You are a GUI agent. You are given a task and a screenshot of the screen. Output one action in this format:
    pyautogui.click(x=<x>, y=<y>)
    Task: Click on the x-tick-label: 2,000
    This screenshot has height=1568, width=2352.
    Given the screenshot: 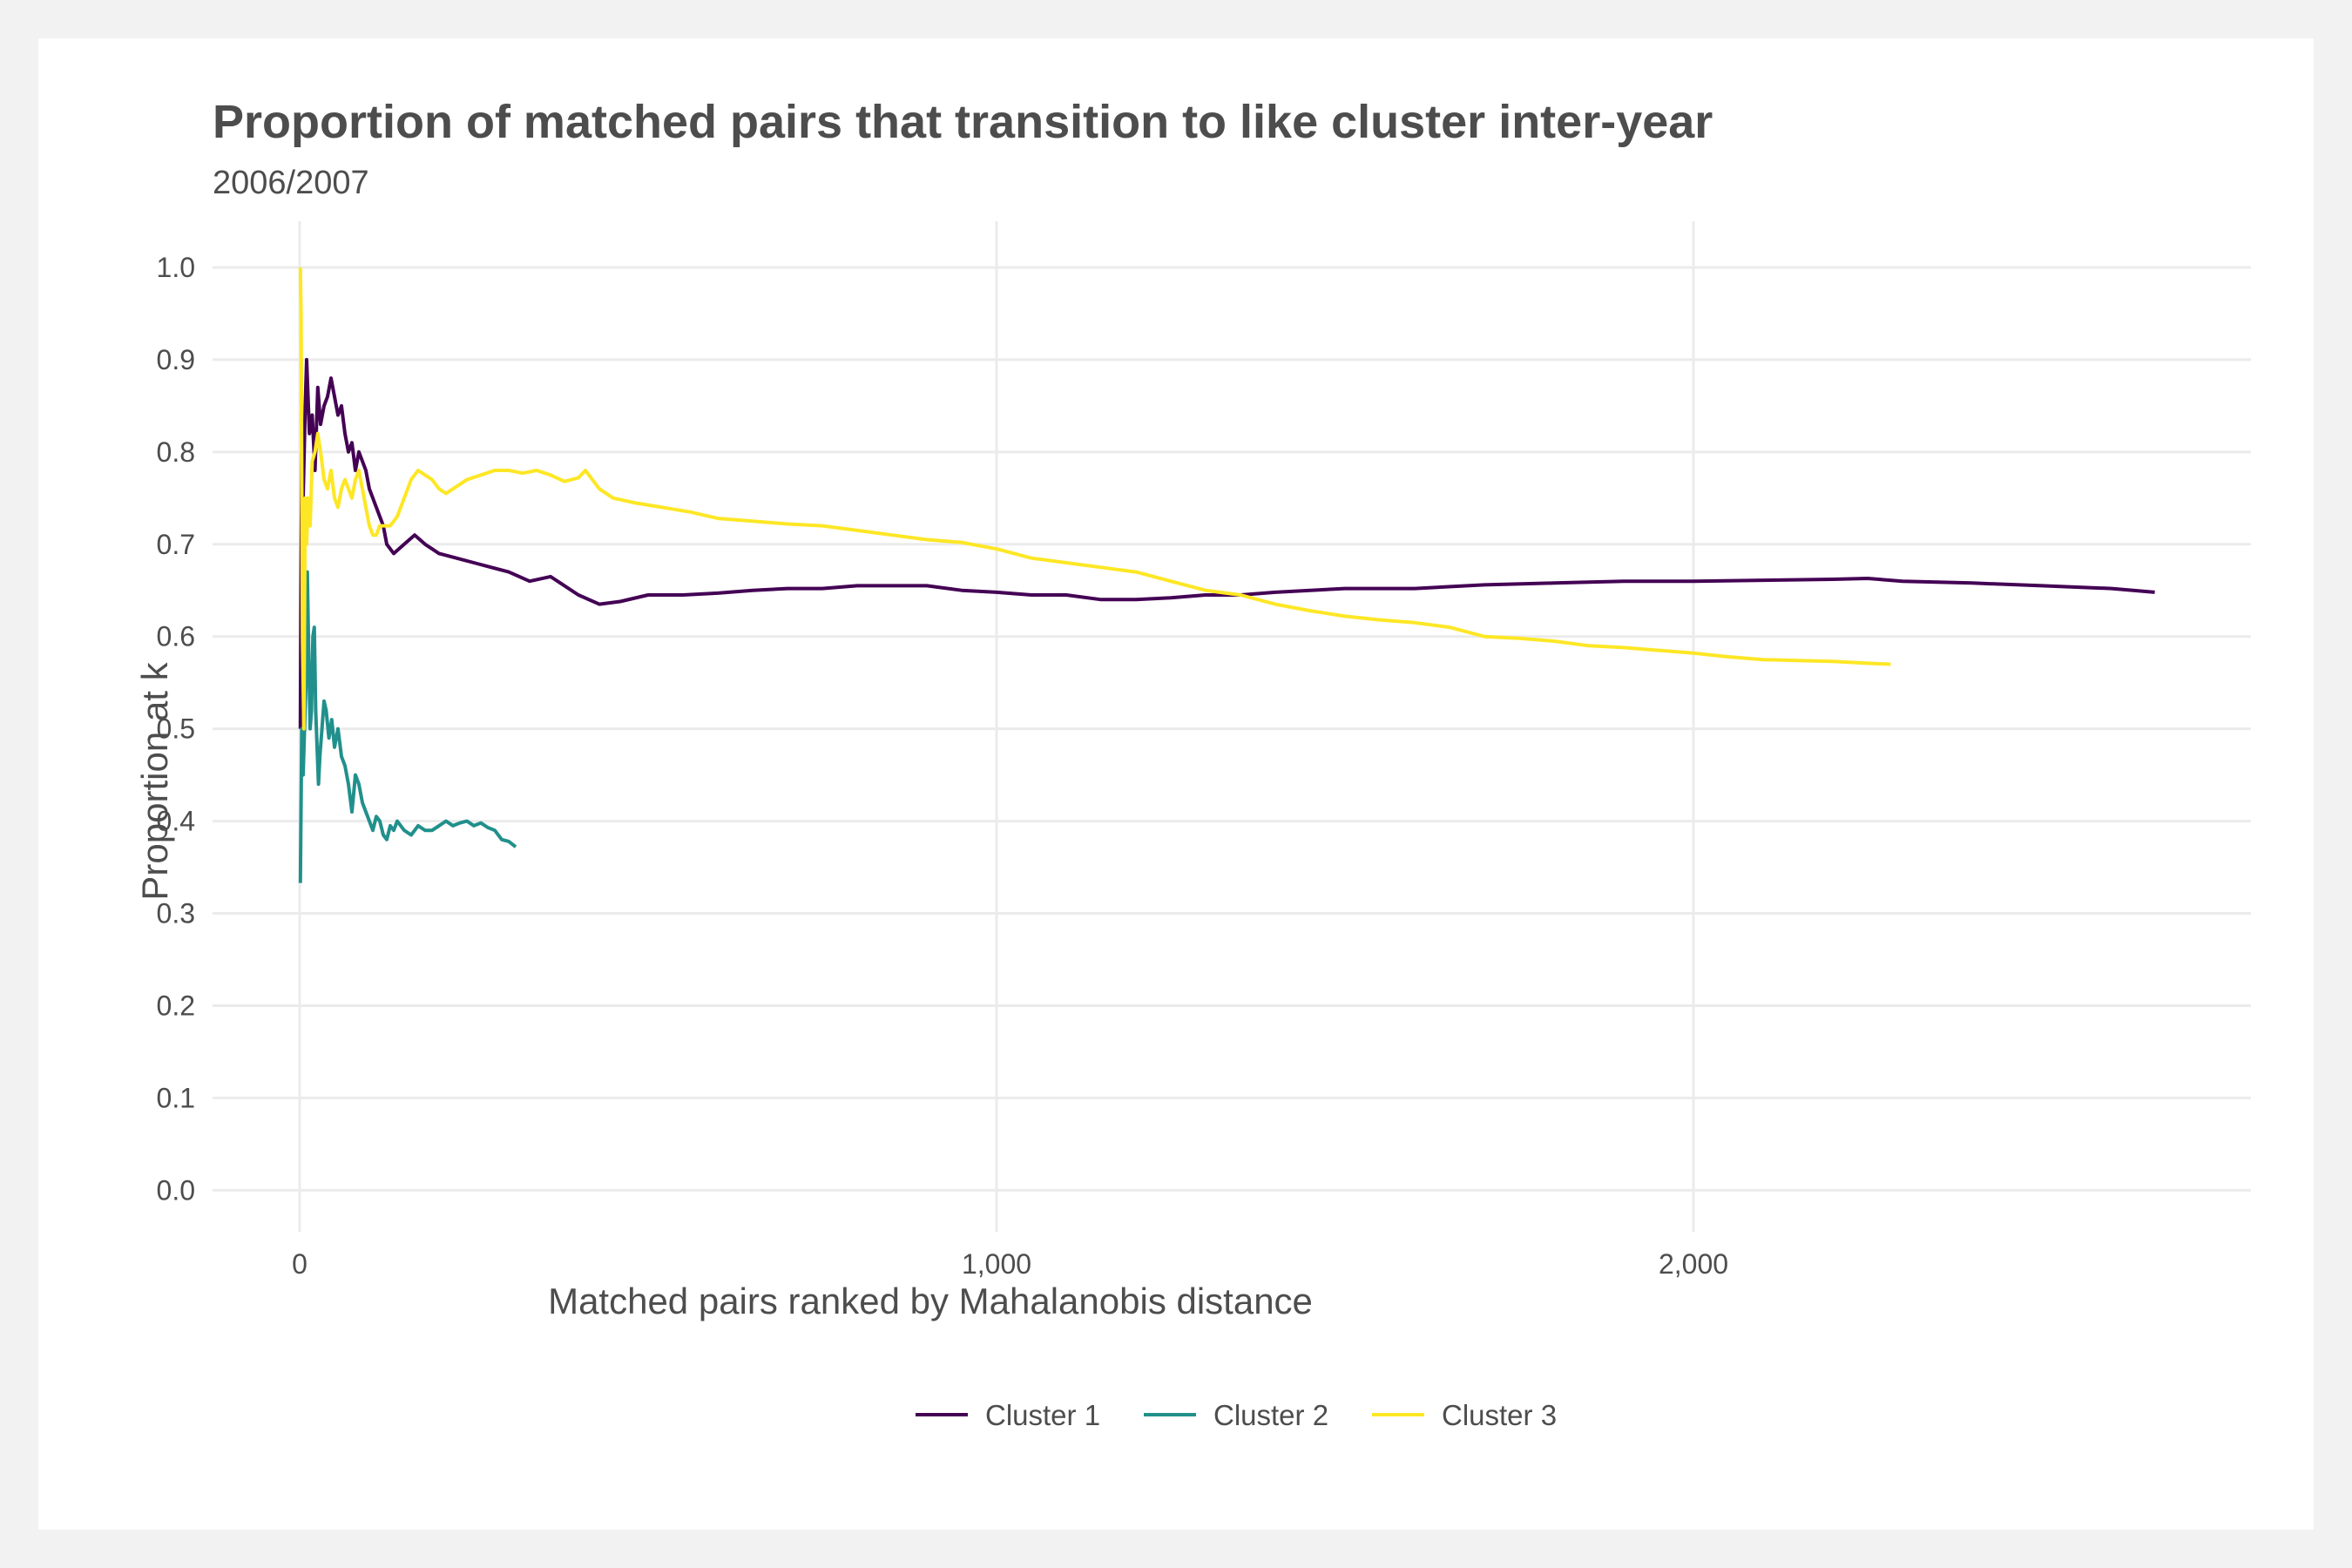 What is the action you would take?
    pyautogui.click(x=1694, y=1264)
    